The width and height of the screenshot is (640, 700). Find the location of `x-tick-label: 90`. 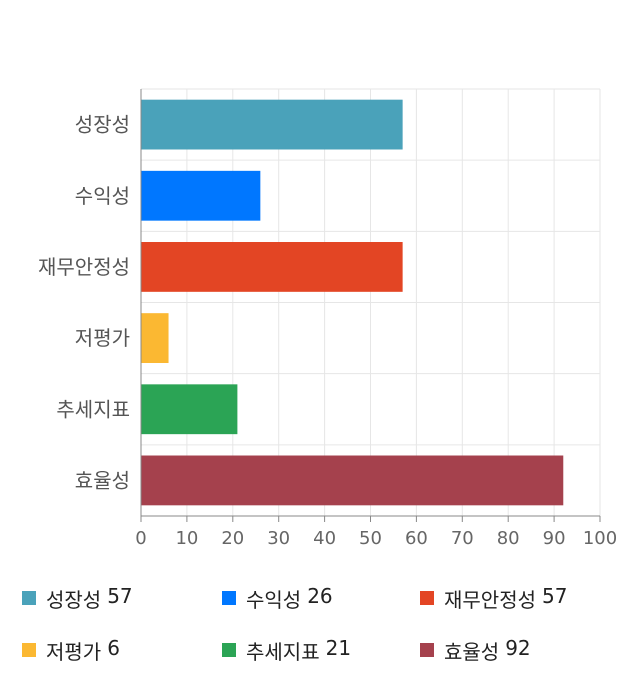

x-tick-label: 90 is located at coordinates (554, 538).